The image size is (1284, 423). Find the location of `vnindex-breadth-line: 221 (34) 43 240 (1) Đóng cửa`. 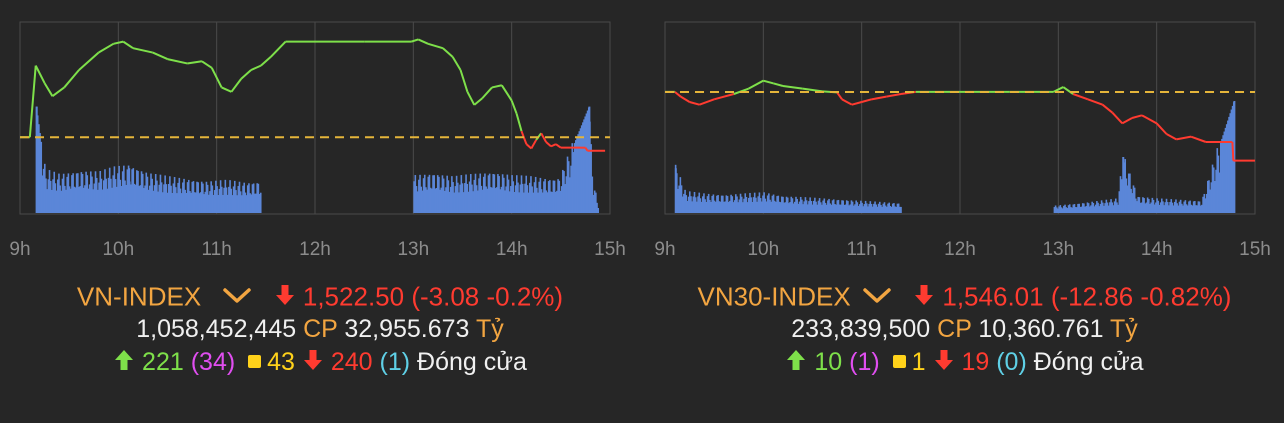

vnindex-breadth-line: 221 (34) 43 240 (1) Đóng cửa is located at coordinates (320, 363).